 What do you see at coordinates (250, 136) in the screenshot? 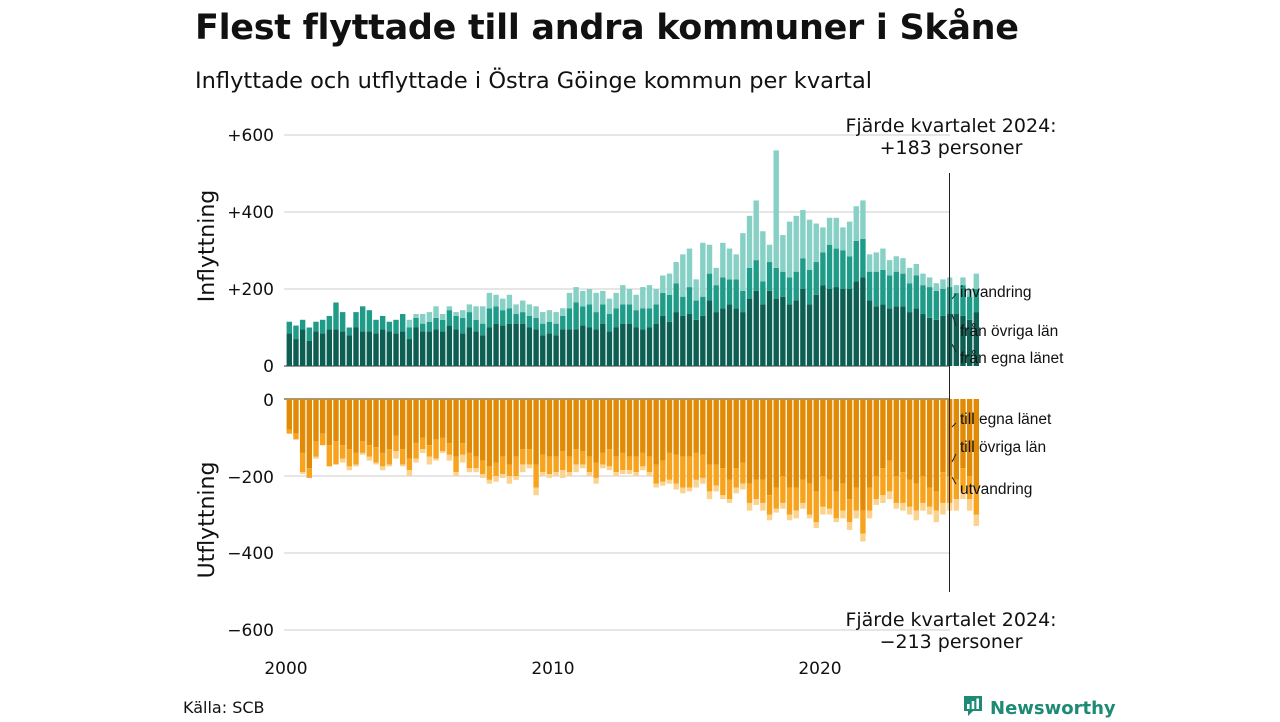
I see `y-tick-top-600: +600` at bounding box center [250, 136].